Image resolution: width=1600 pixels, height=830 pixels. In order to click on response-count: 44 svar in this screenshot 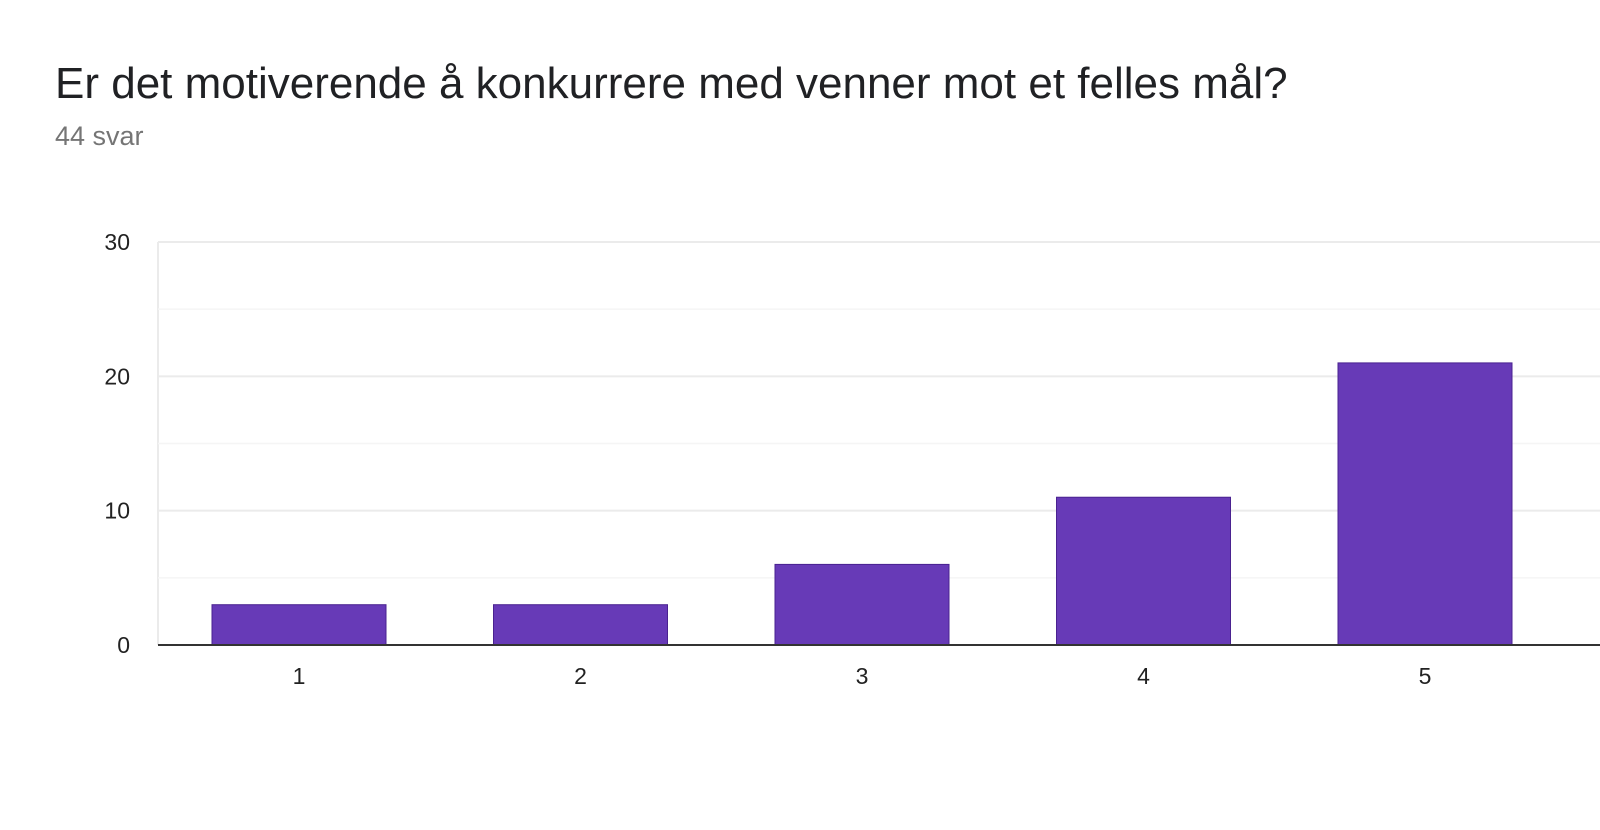, I will do `click(99, 136)`.